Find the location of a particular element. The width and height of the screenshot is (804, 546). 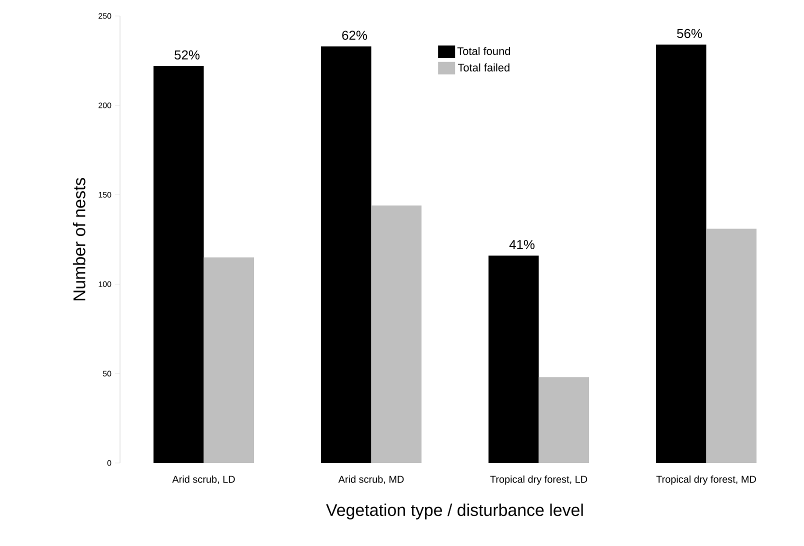

annotation: 56% is located at coordinates (689, 33).